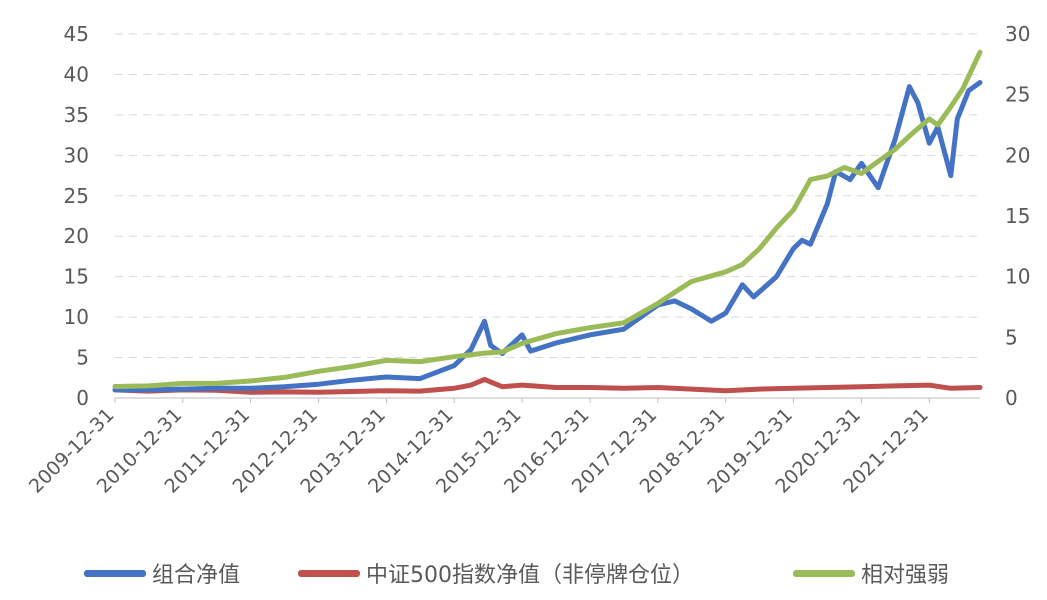 The width and height of the screenshot is (1047, 600). I want to click on legend-label-relative-strength: 相对强弱, so click(905, 575).